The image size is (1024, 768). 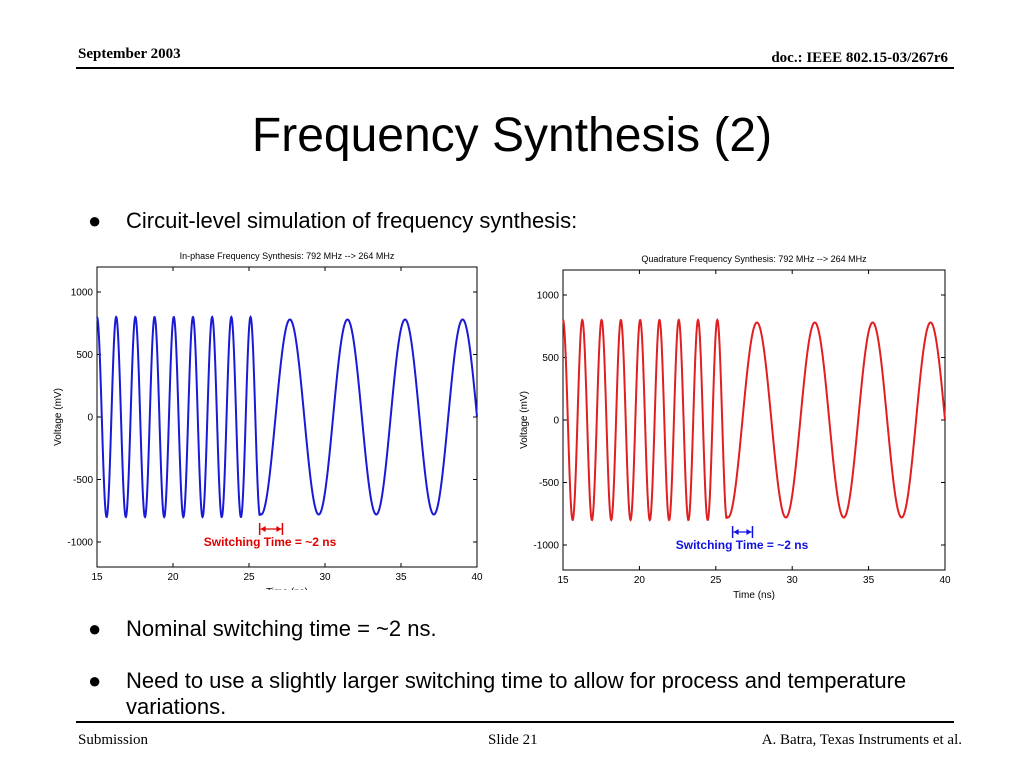 What do you see at coordinates (515, 68) in the screenshot?
I see `header-rule` at bounding box center [515, 68].